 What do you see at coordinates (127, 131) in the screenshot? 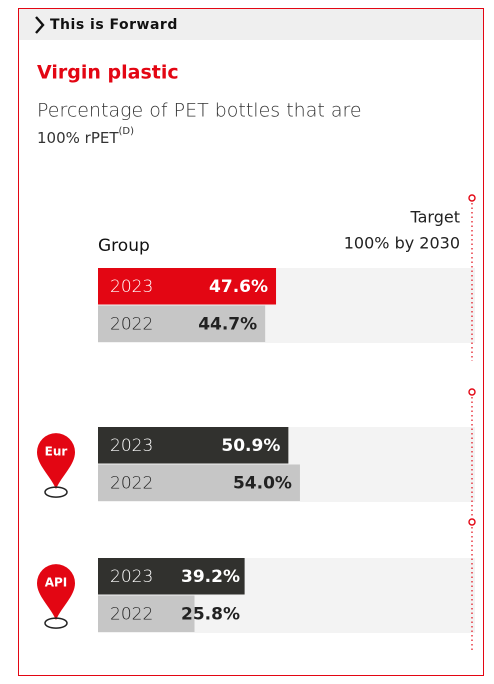
I see `superscript: (D)` at bounding box center [127, 131].